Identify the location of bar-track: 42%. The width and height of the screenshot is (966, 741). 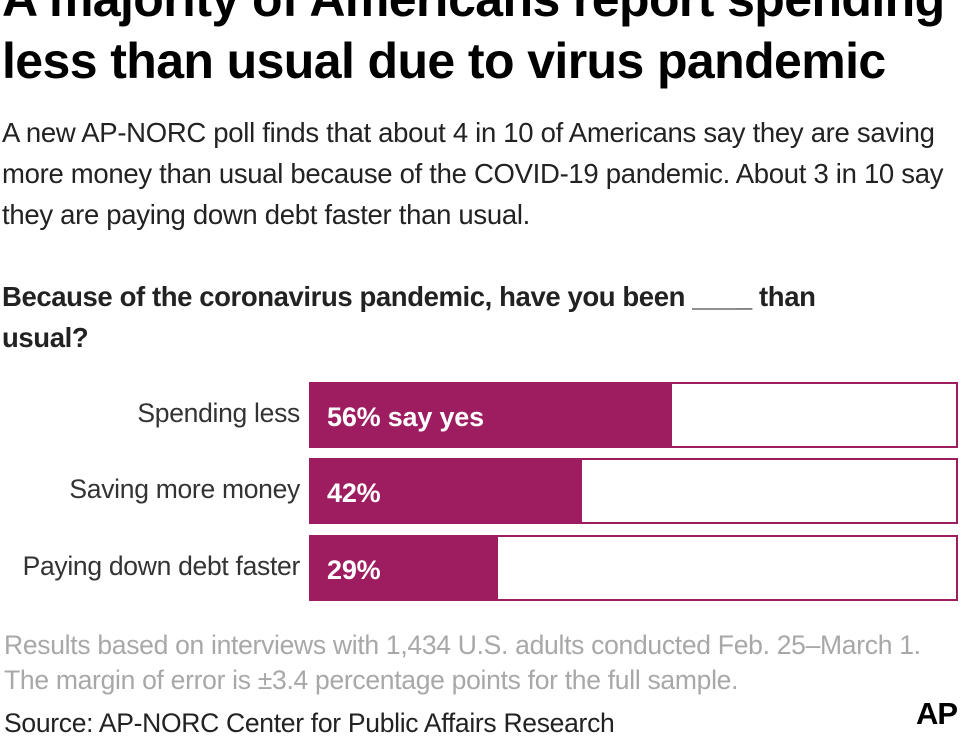
(633, 491).